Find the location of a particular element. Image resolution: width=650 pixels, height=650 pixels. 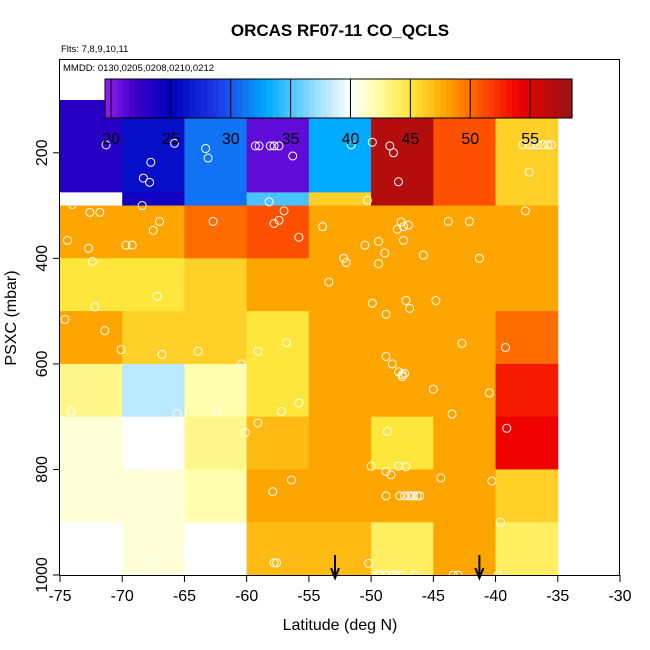

flights-note: Flts: 7,8,9,10,11 is located at coordinates (94, 49).